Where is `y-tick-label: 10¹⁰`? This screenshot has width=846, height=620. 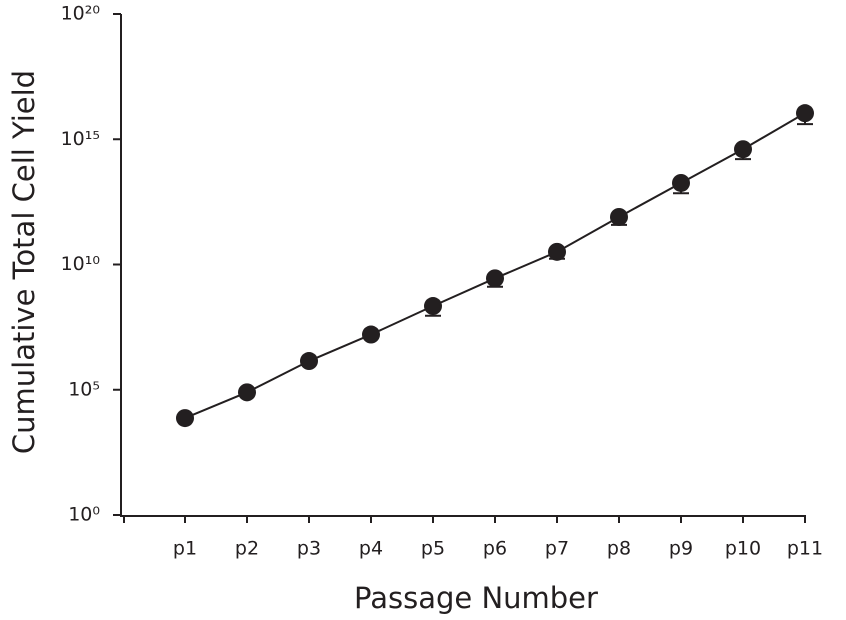 y-tick-label: 10¹⁰ is located at coordinates (80, 264).